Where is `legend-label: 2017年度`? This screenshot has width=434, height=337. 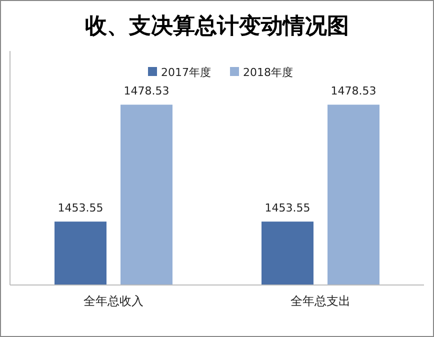 legend-label: 2017年度 is located at coordinates (186, 72).